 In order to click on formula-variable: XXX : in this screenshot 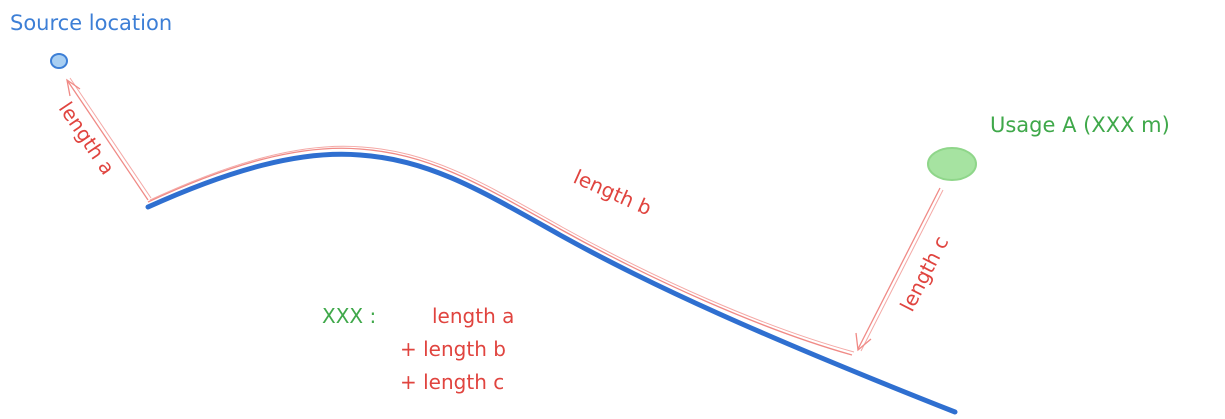, I will do `click(349, 316)`.